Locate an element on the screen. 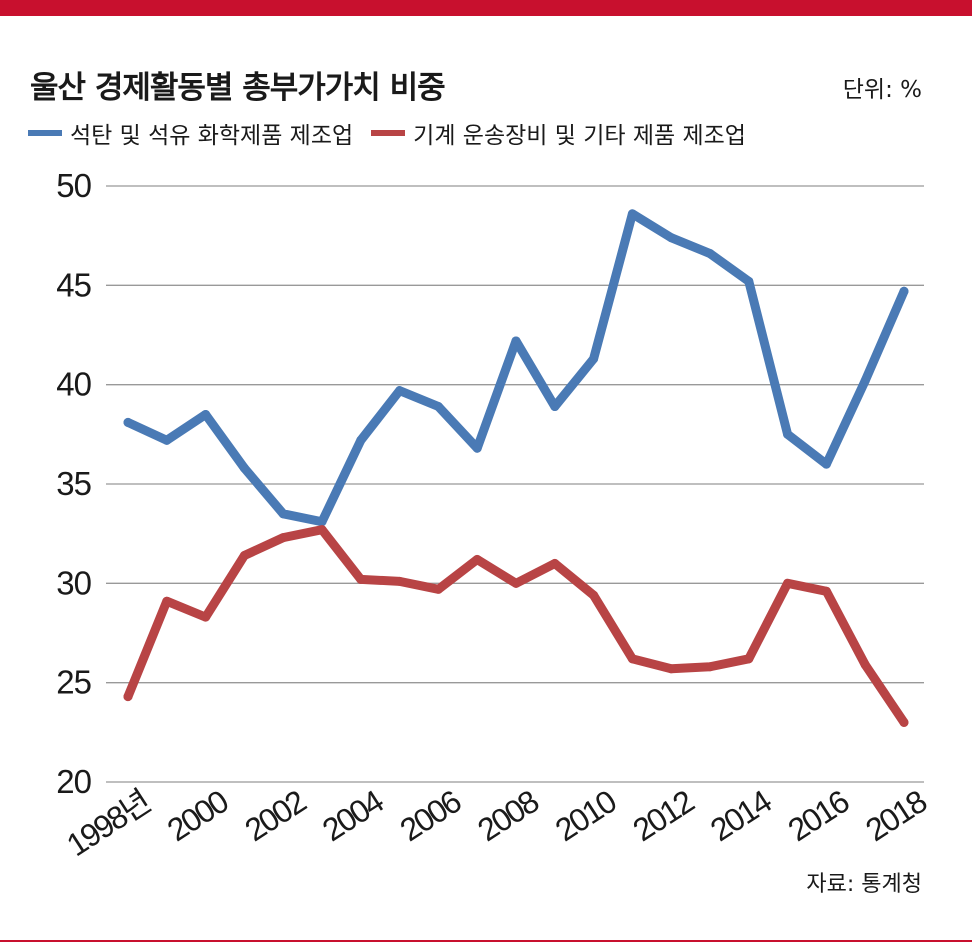 Image resolution: width=972 pixels, height=945 pixels. y-tick-label: 20 is located at coordinates (73, 781).